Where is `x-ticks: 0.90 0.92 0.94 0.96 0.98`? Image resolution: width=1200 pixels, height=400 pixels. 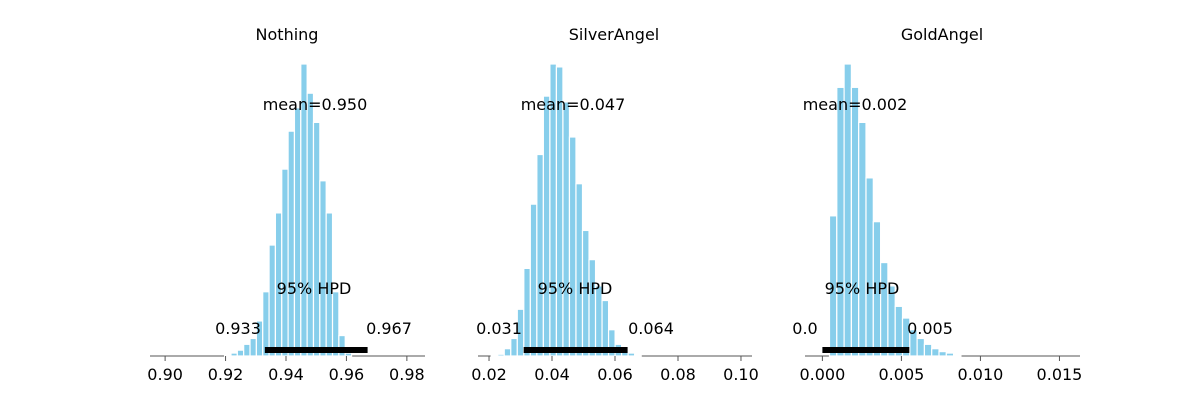 x-ticks: 0.90 0.92 0.94 0.96 0.98 is located at coordinates (286, 370).